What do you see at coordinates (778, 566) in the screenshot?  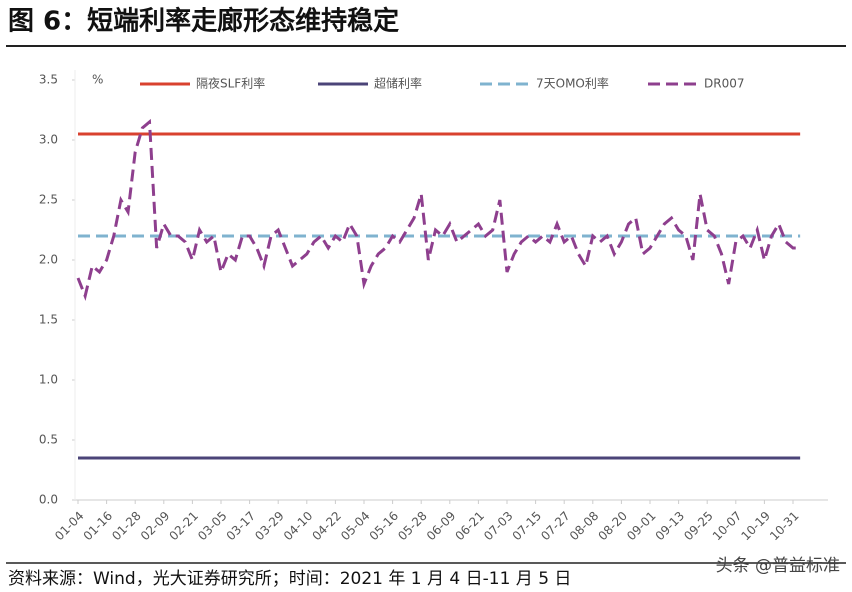 I see `watermark: 头条 @普益标准` at bounding box center [778, 566].